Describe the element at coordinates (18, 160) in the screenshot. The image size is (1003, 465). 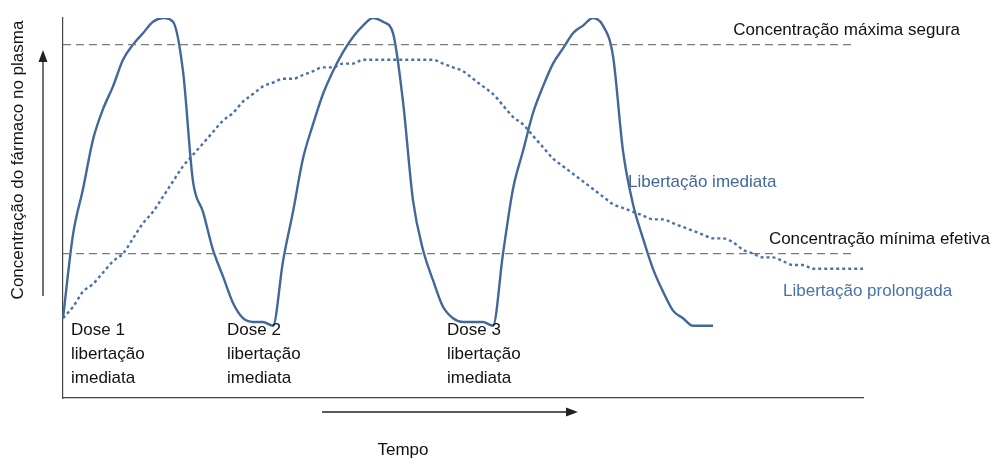
I see `y-axis-title: Concentração do fármaco no plasma` at that location.